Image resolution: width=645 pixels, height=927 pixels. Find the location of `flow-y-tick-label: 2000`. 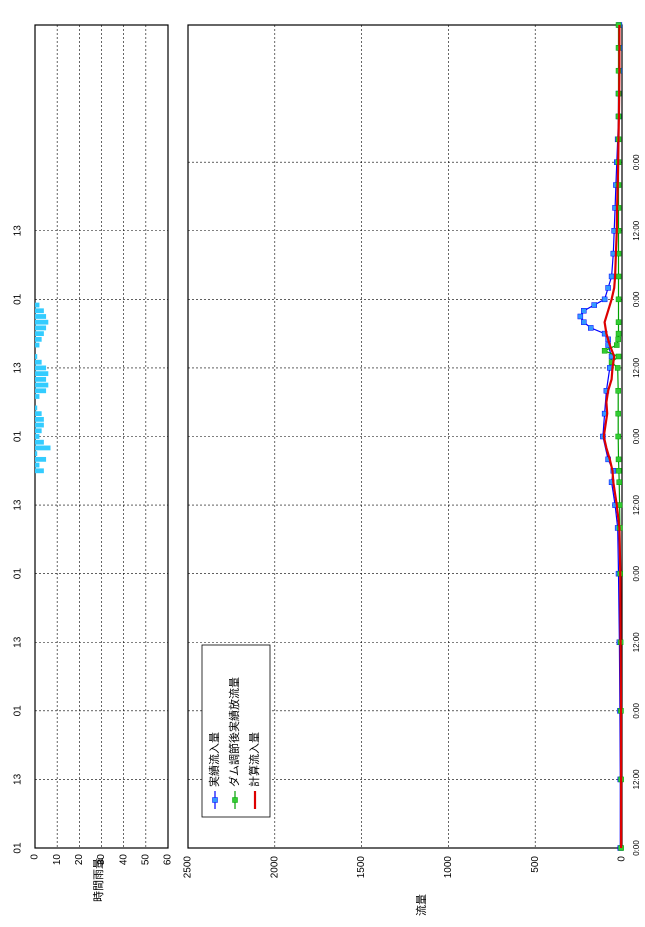

flow-y-tick-label: 2000 is located at coordinates (274, 867).